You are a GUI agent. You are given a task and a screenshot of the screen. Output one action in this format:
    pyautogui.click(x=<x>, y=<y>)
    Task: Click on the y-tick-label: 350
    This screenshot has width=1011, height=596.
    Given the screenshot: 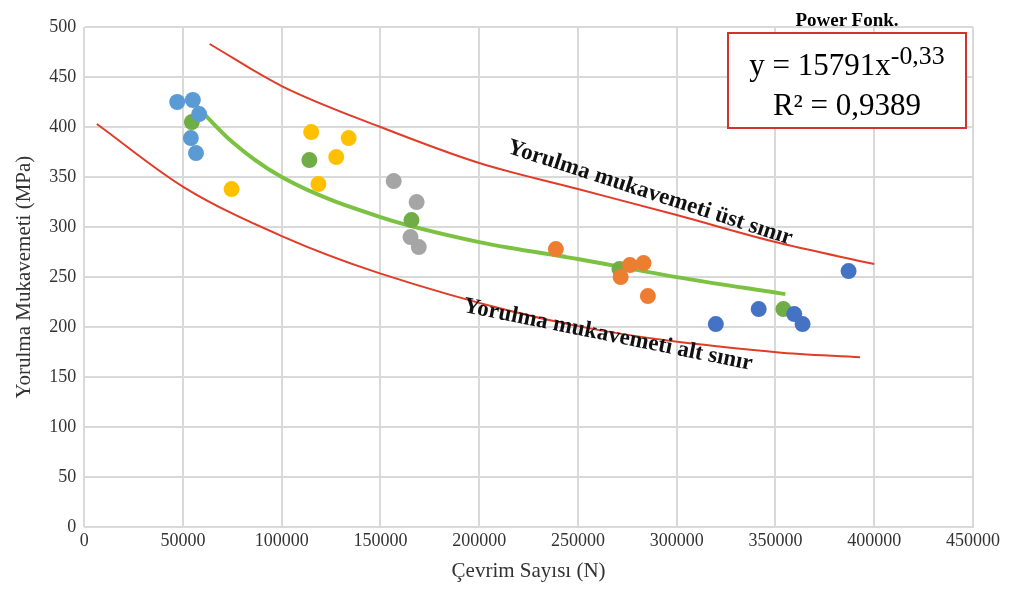 What is the action you would take?
    pyautogui.click(x=63, y=175)
    